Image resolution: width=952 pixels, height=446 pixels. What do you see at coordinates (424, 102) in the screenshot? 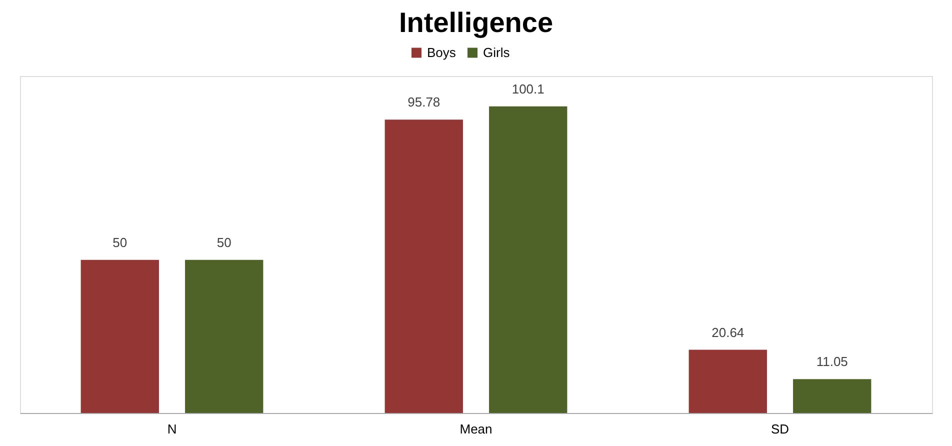
I see `data-label: 95.78` at bounding box center [424, 102].